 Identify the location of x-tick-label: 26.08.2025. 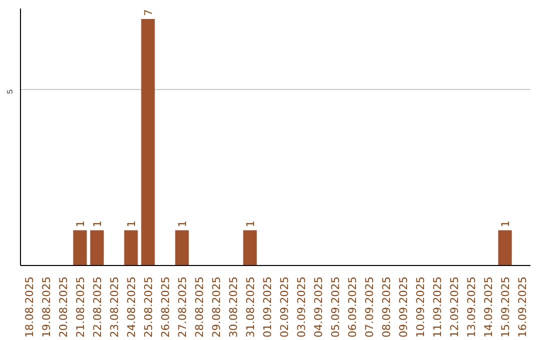
(165, 307).